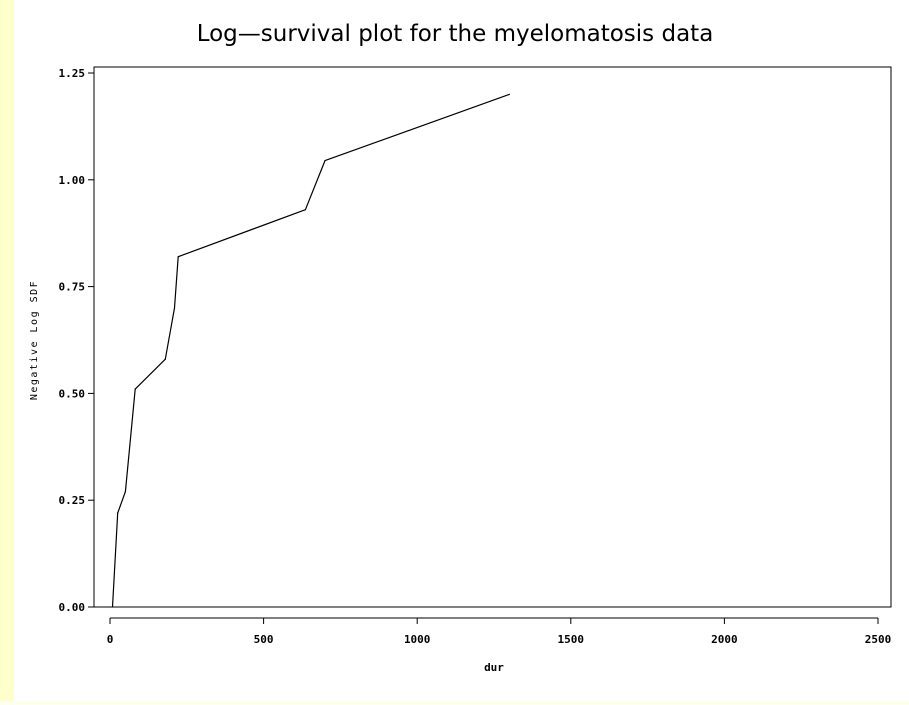 The image size is (909, 705). I want to click on y-axis: 0.00 0.25 0.50 0.75 1.00 1.25, so click(77, 340).